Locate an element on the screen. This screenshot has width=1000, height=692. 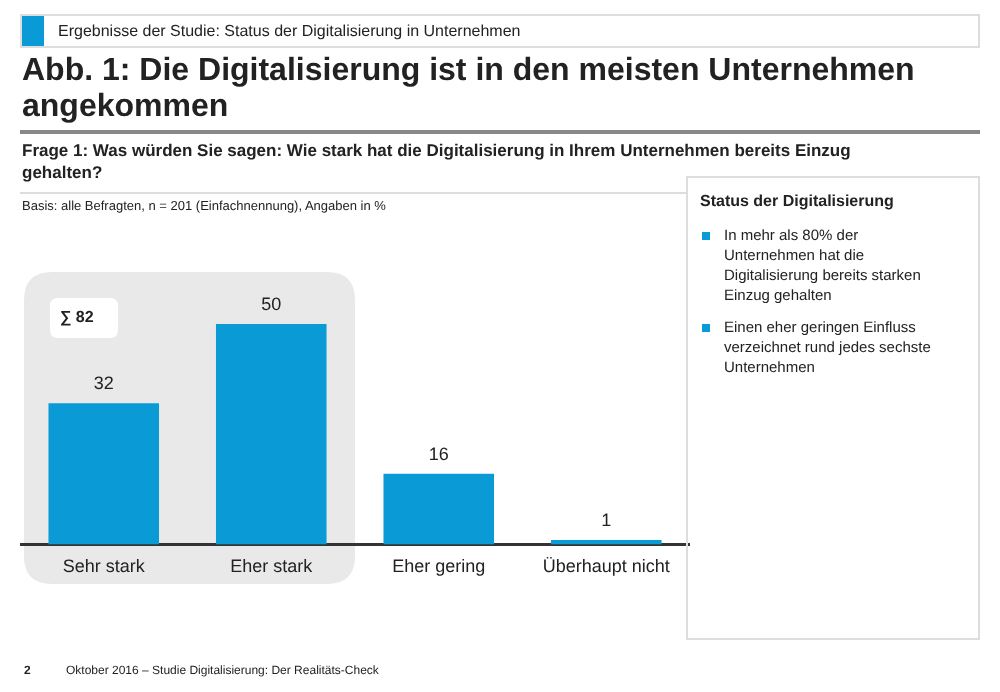
chart-title: Abb. 1: Die Digitalisierung ist in den meisten Unternehmen angekommen is located at coordinates (469, 90).